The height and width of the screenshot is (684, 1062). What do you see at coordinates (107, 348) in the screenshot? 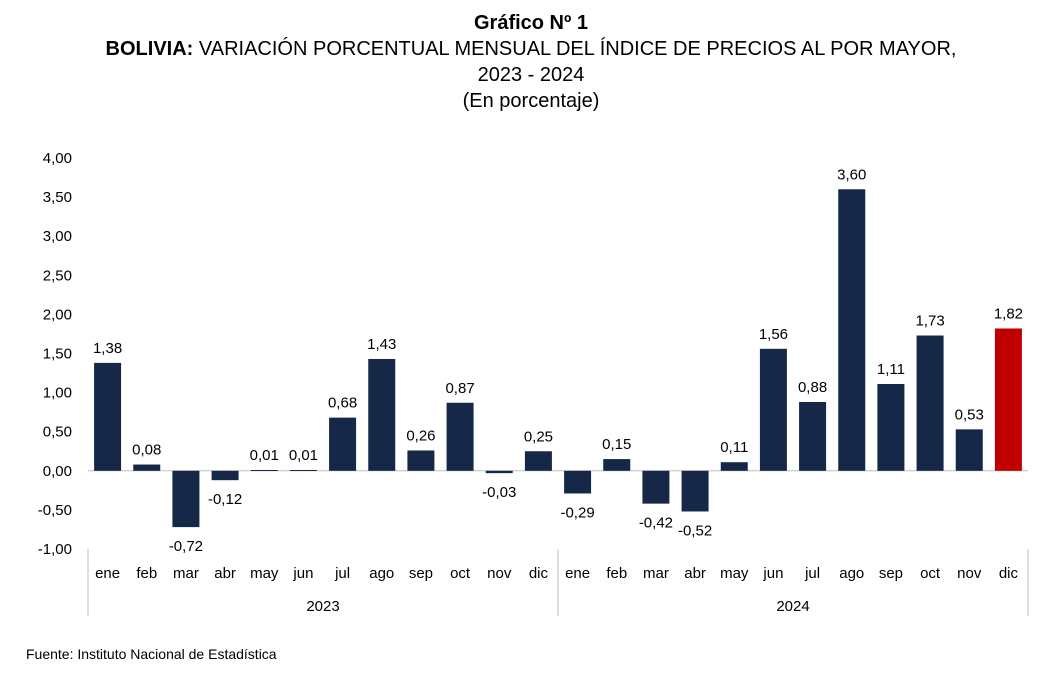
I see `data-label: 1,38` at bounding box center [107, 348].